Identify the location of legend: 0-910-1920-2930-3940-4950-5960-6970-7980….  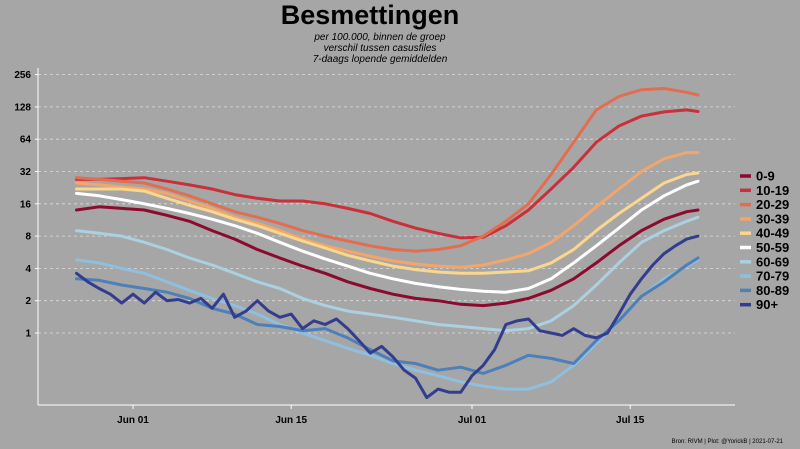
(764, 240).